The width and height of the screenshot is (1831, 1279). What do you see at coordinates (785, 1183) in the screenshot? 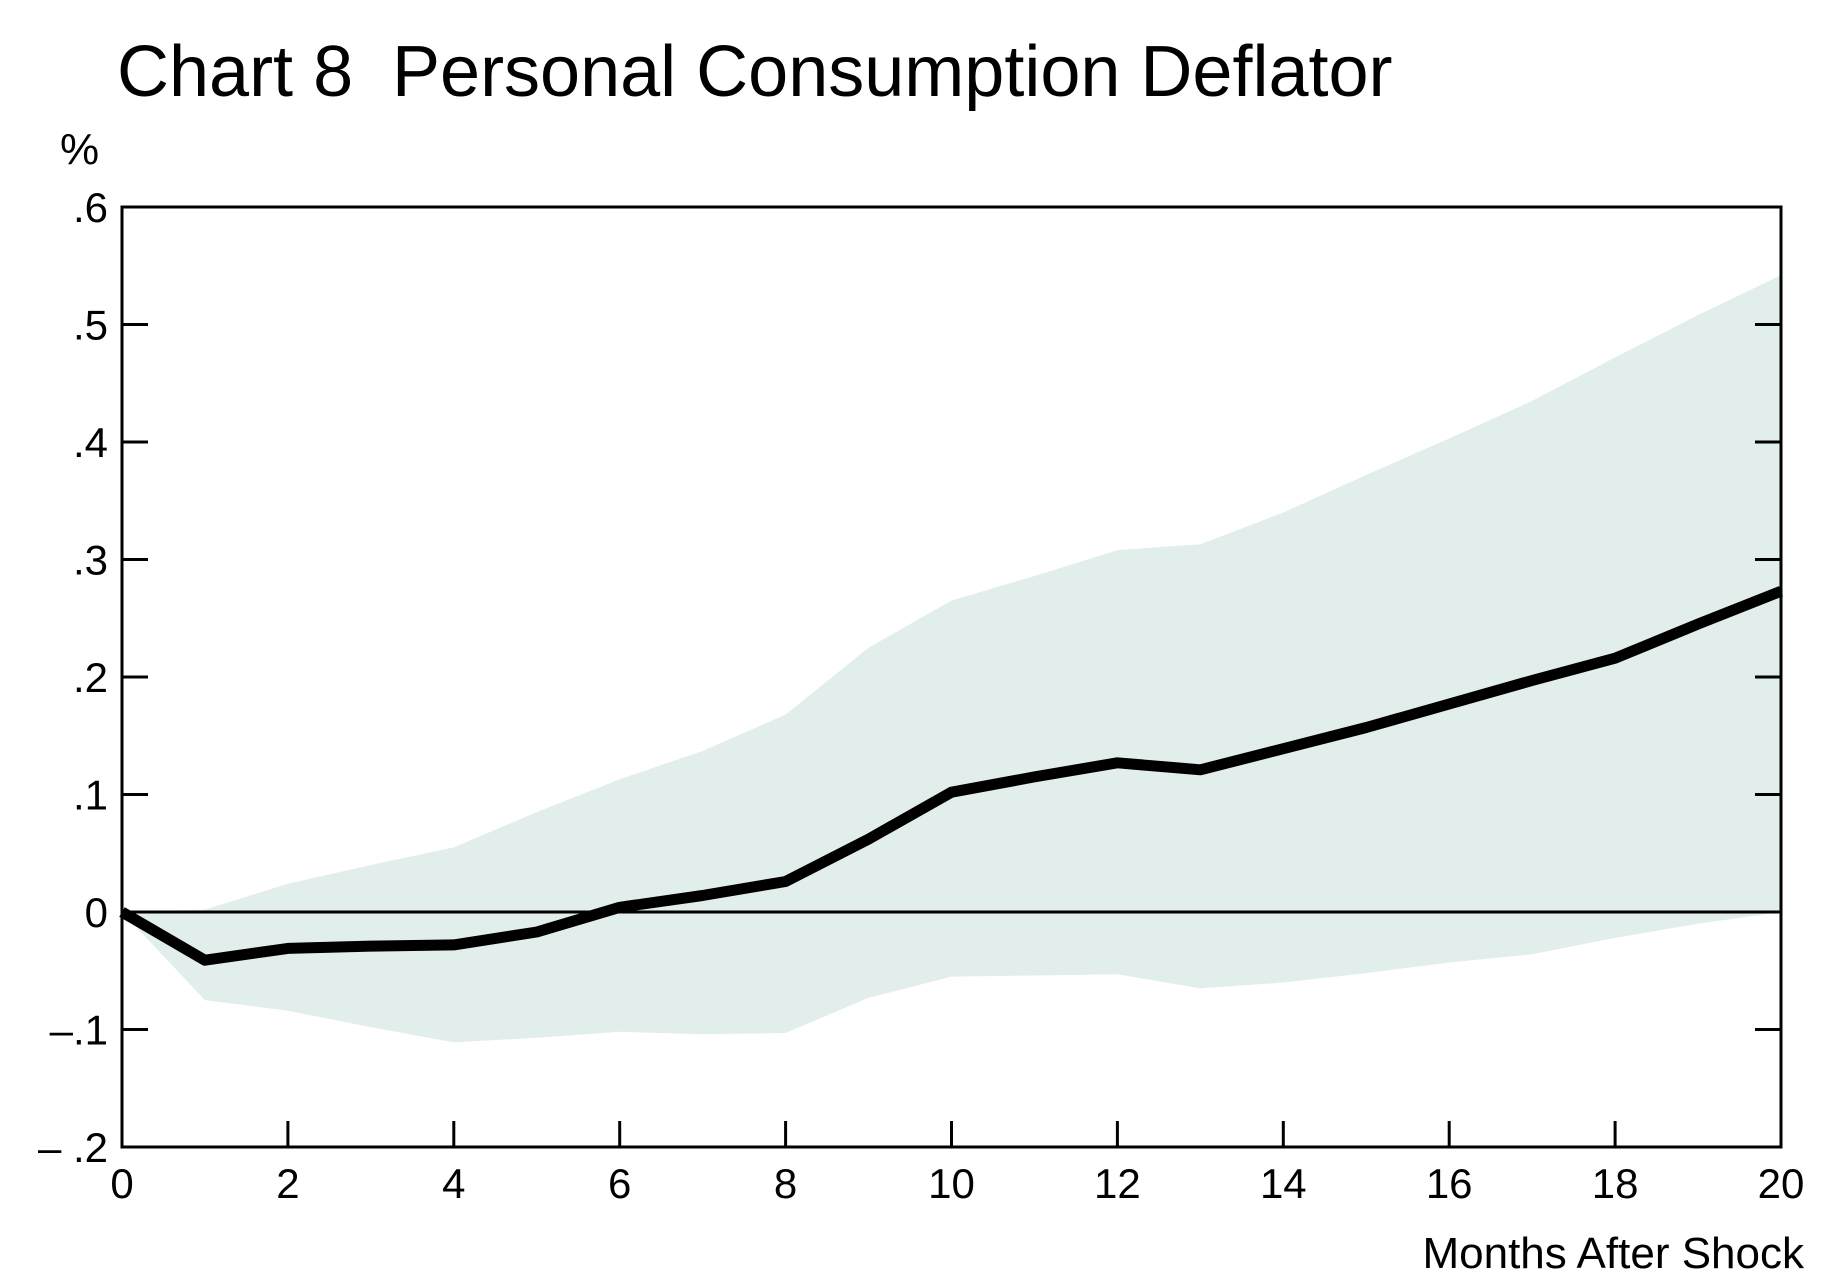
I see `x-tick-label: 8` at bounding box center [785, 1183].